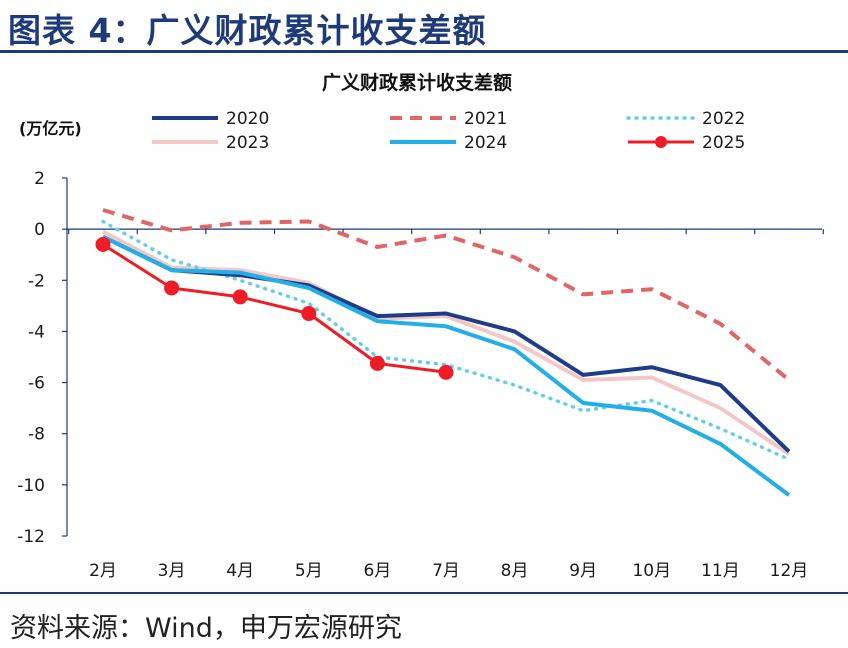 This screenshot has width=848, height=648. I want to click on legend-marker-2025, so click(661, 142).